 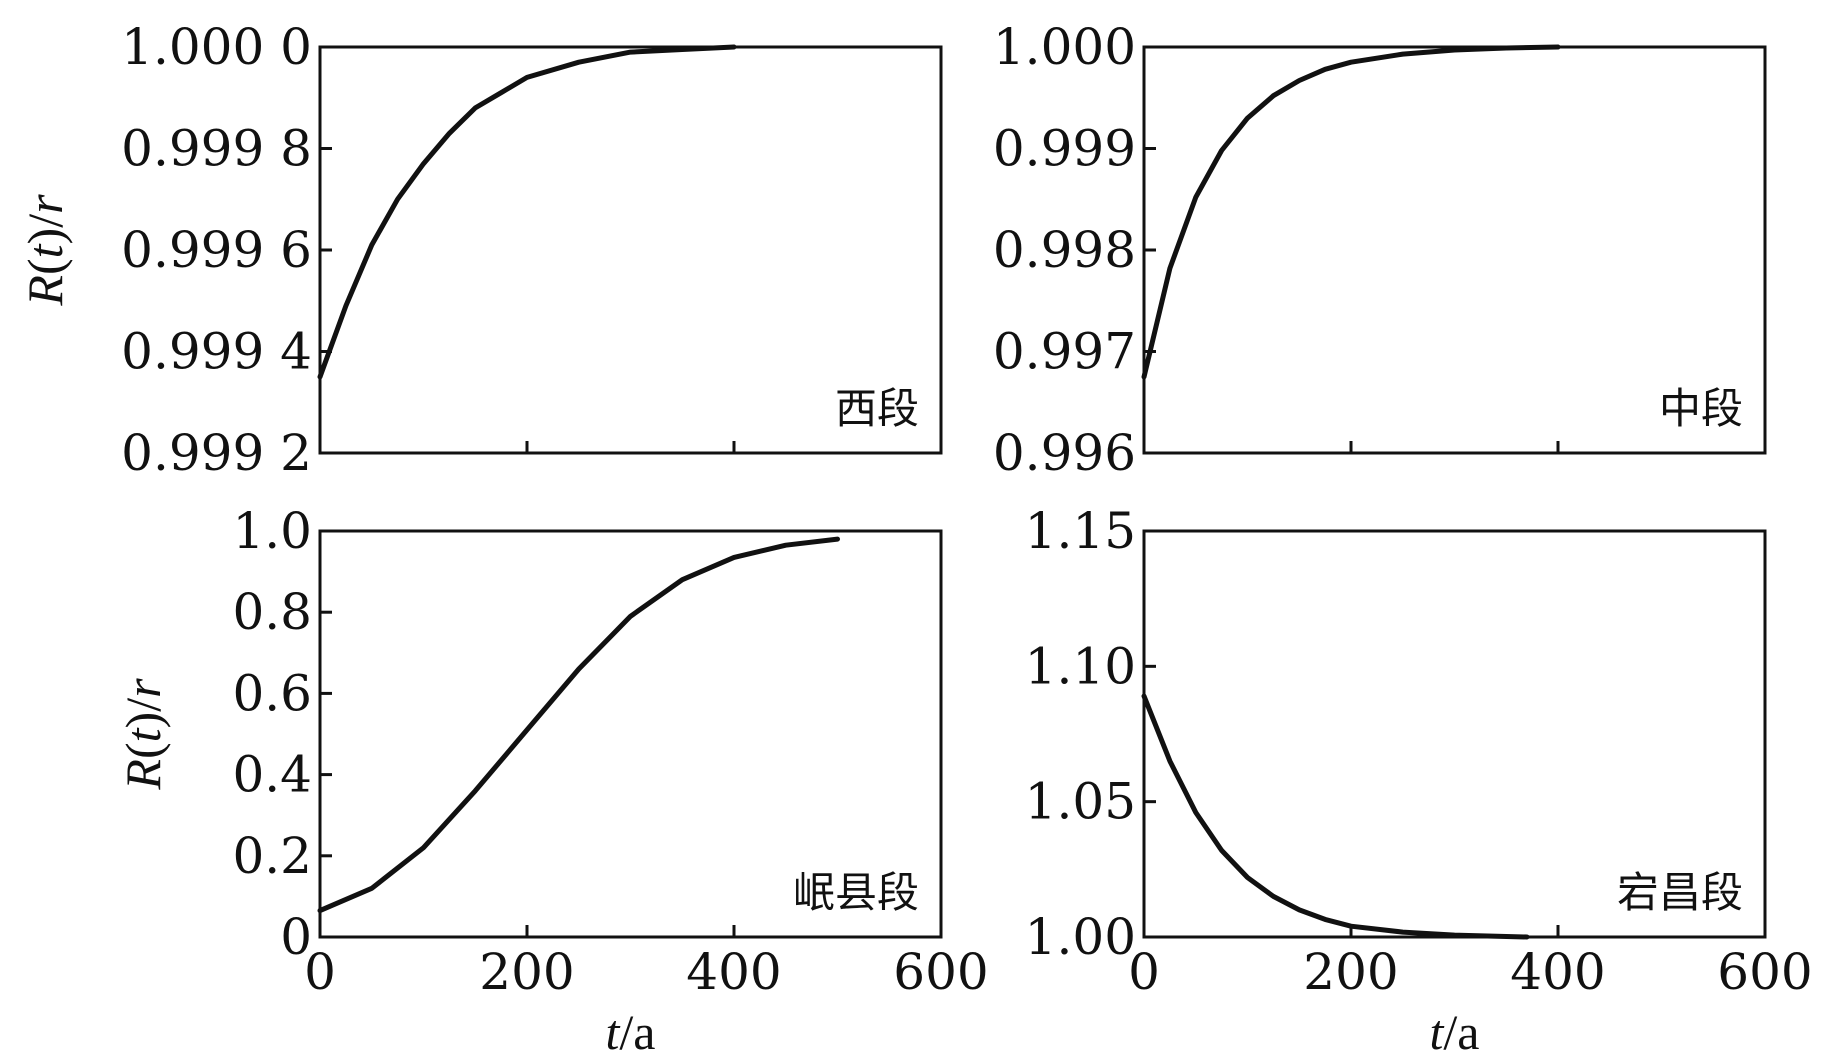 What do you see at coordinates (877, 408) in the screenshot?
I see `panel-label: 西段` at bounding box center [877, 408].